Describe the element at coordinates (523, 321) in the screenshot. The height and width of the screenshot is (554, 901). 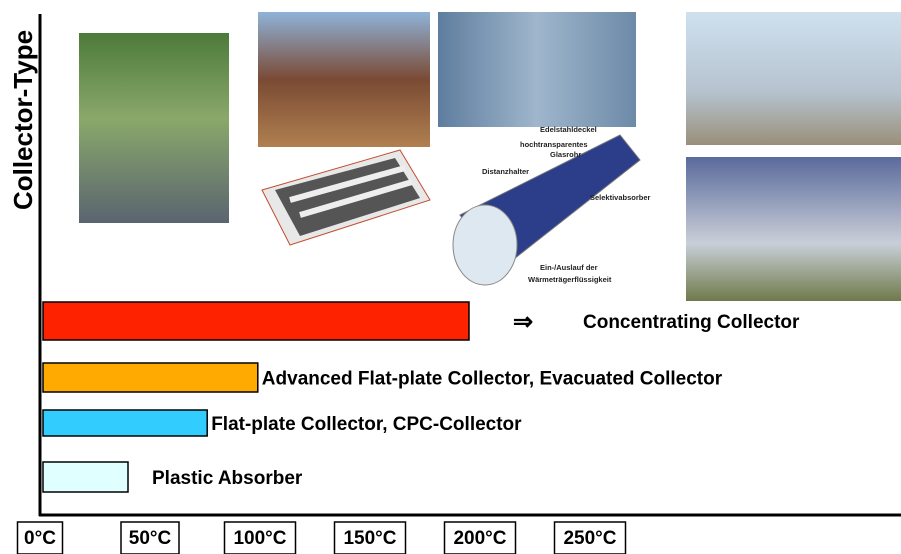
I see `arrow: ⇒` at that location.